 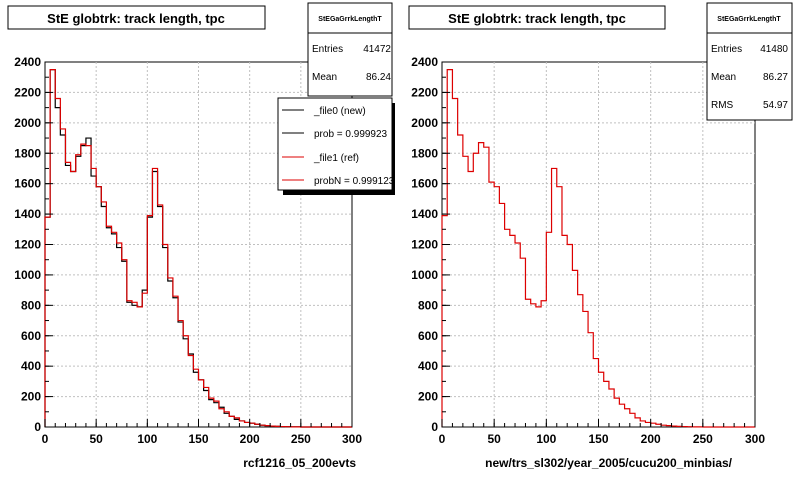 I want to click on left-stats-entries-value: 41472, so click(x=377, y=49).